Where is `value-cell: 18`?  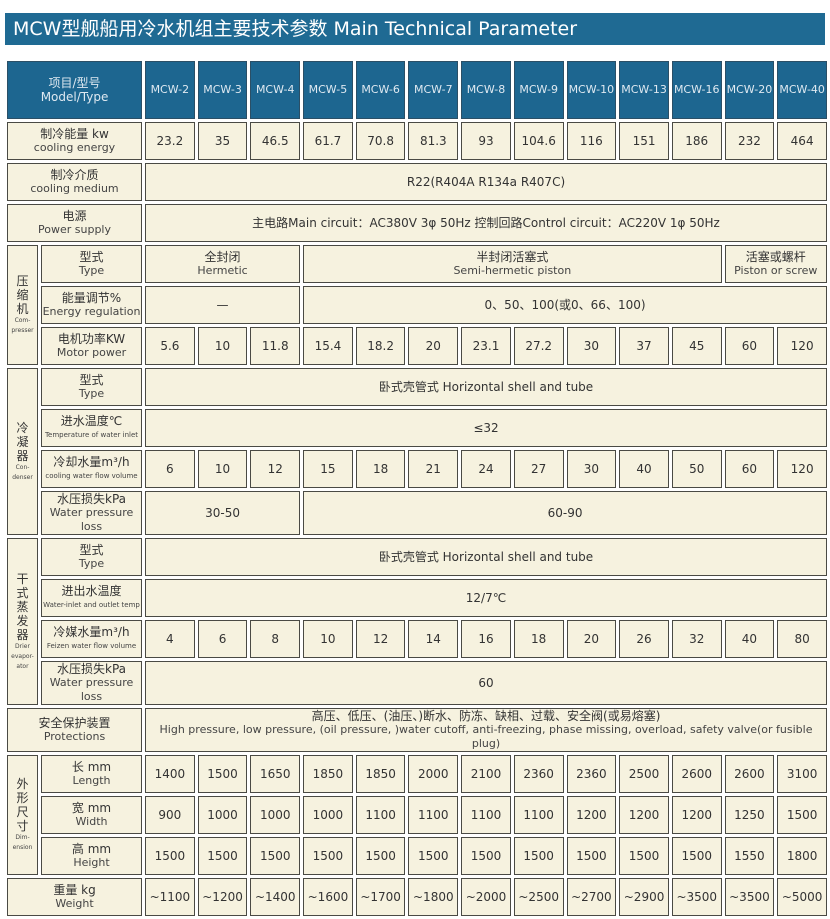 value-cell: 18 is located at coordinates (380, 469).